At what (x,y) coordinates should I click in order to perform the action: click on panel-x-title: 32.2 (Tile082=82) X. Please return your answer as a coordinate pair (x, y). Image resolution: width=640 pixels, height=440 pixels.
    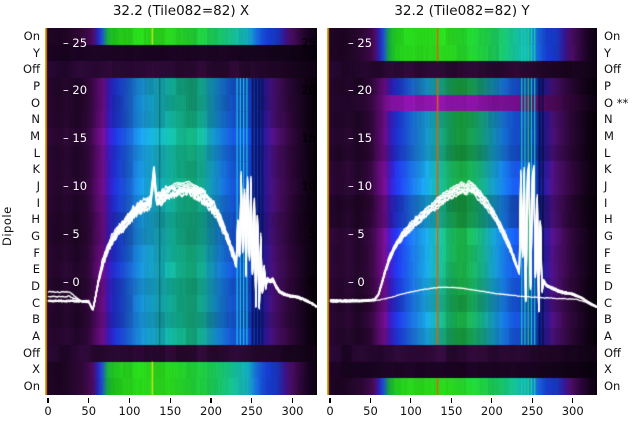
    Looking at the image, I should click on (181, 11).